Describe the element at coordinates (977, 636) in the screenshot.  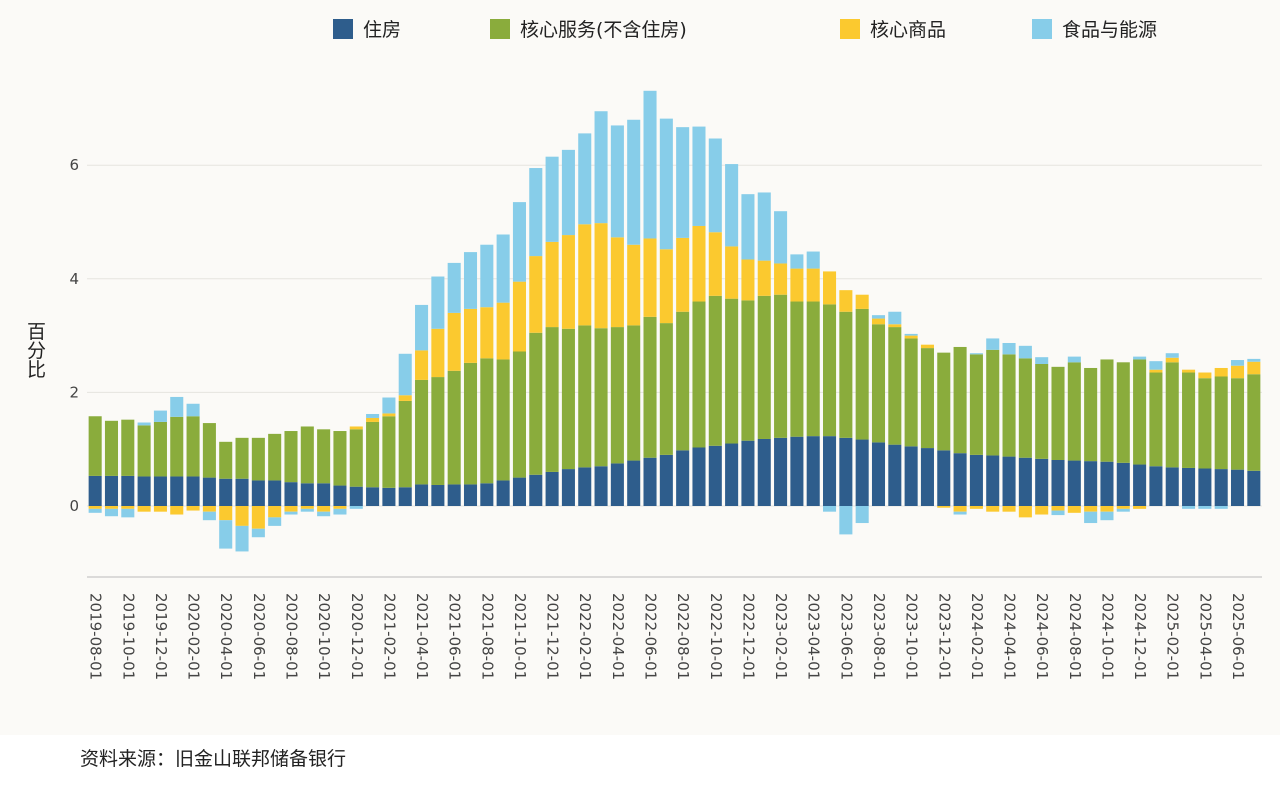
I see `x-tick-label: 2024-02-01` at that location.